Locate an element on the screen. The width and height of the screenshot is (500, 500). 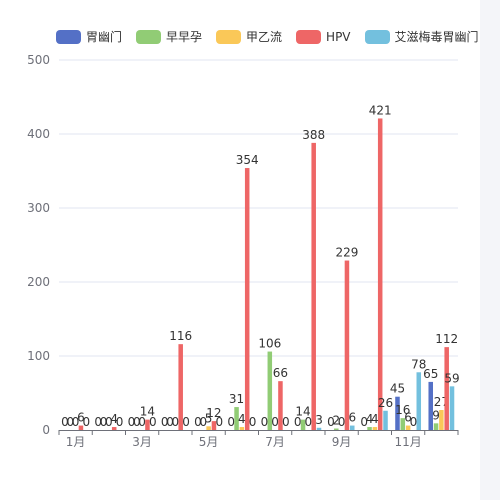
y-tick-label: 300 is located at coordinates (38, 208).